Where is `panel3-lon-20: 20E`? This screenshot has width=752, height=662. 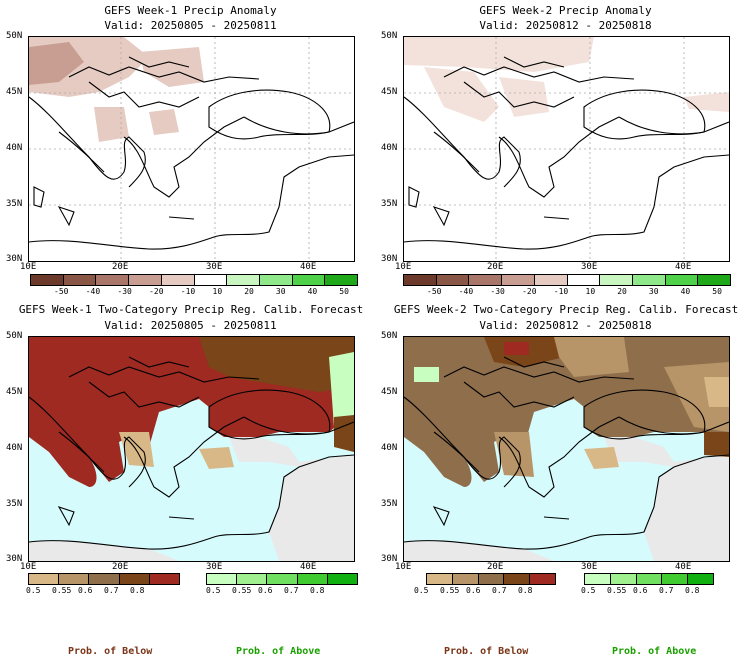
panel3-lon-20: 20E is located at coordinates (120, 567).